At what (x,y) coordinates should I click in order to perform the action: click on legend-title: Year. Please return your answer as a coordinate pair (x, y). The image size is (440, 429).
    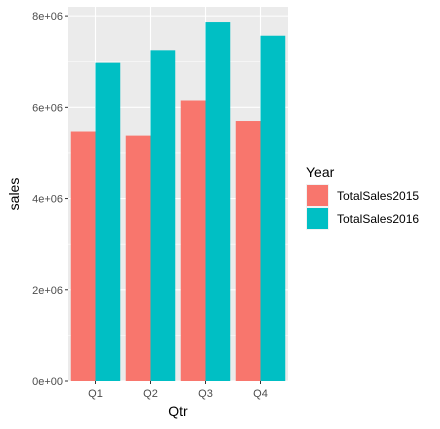
    Looking at the image, I should click on (320, 172).